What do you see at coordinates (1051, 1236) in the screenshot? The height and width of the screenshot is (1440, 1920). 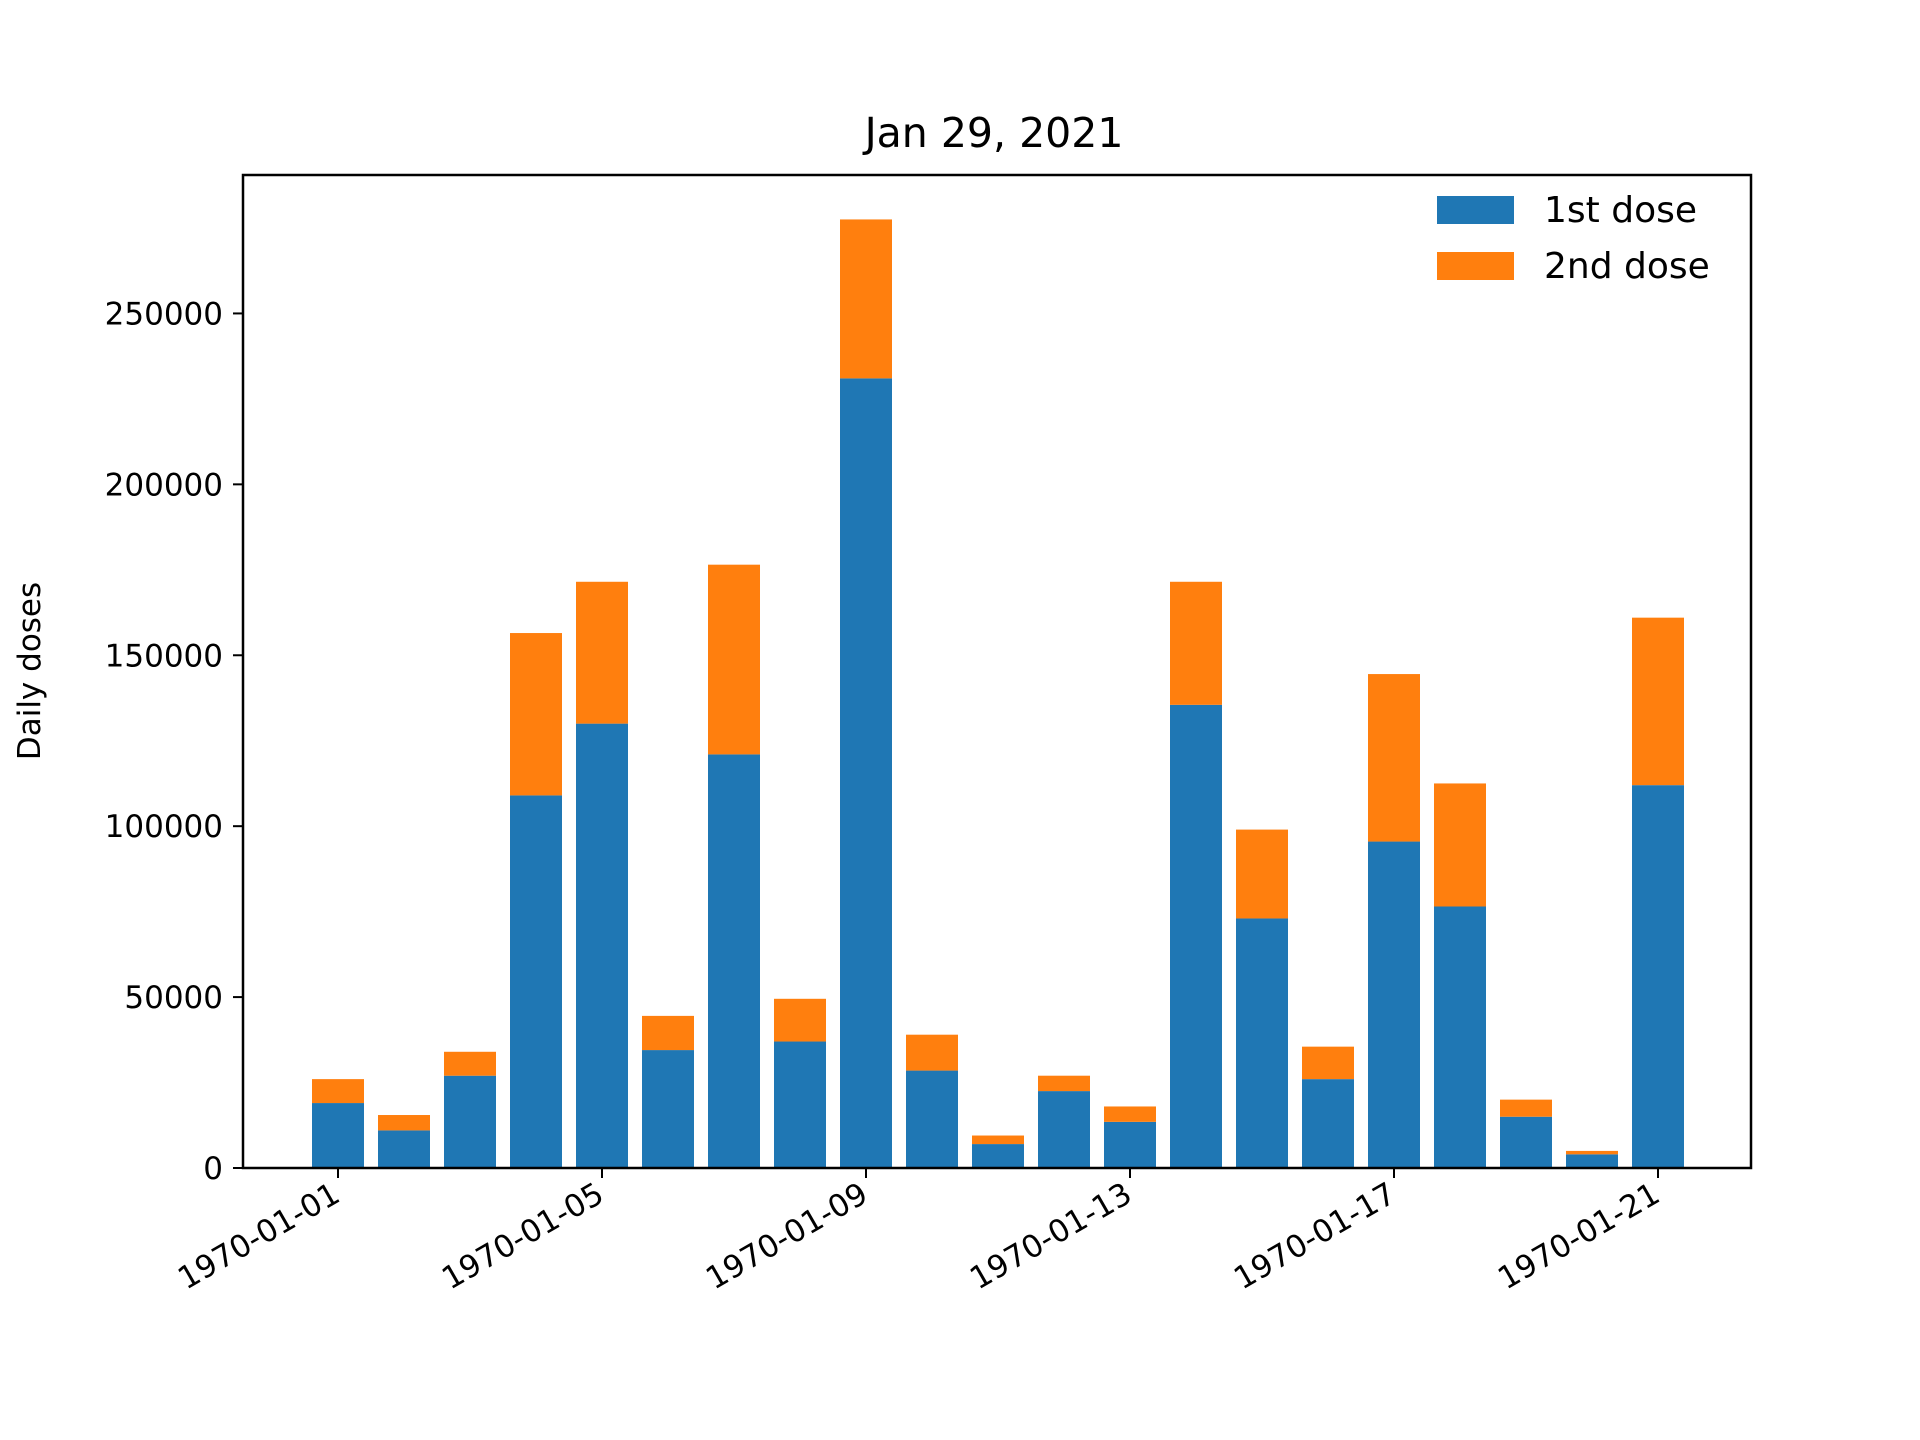 I see `x-tick-label: 1970-01-13` at bounding box center [1051, 1236].